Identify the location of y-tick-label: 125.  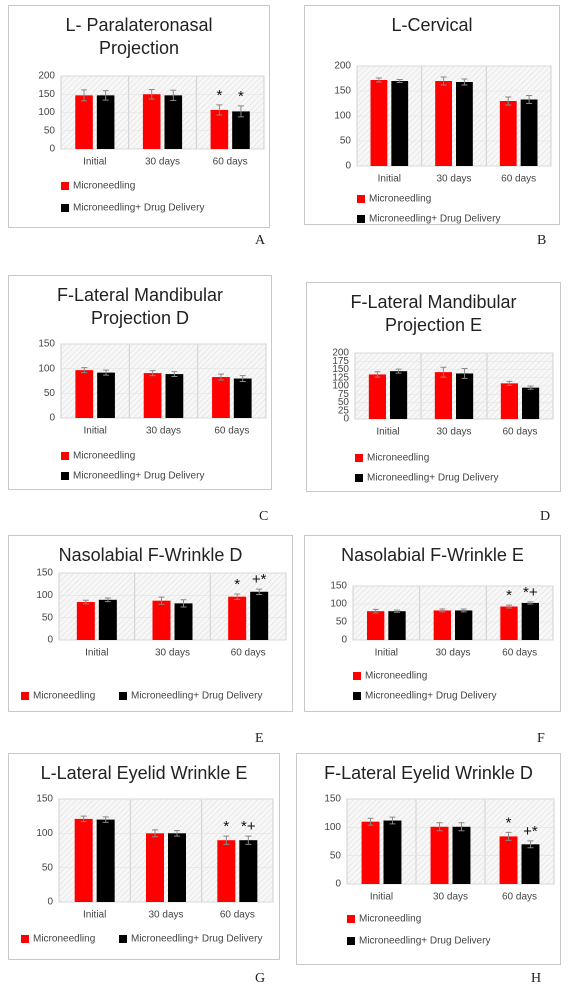
(340, 377).